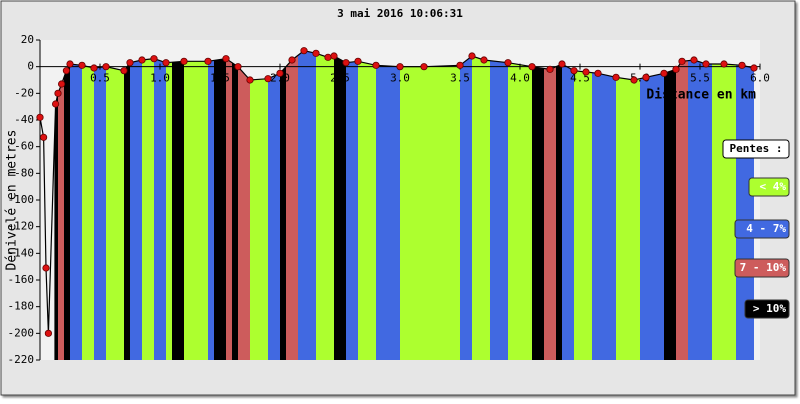 The height and width of the screenshot is (404, 800). I want to click on x-tick-label: 0.5, so click(100, 78).